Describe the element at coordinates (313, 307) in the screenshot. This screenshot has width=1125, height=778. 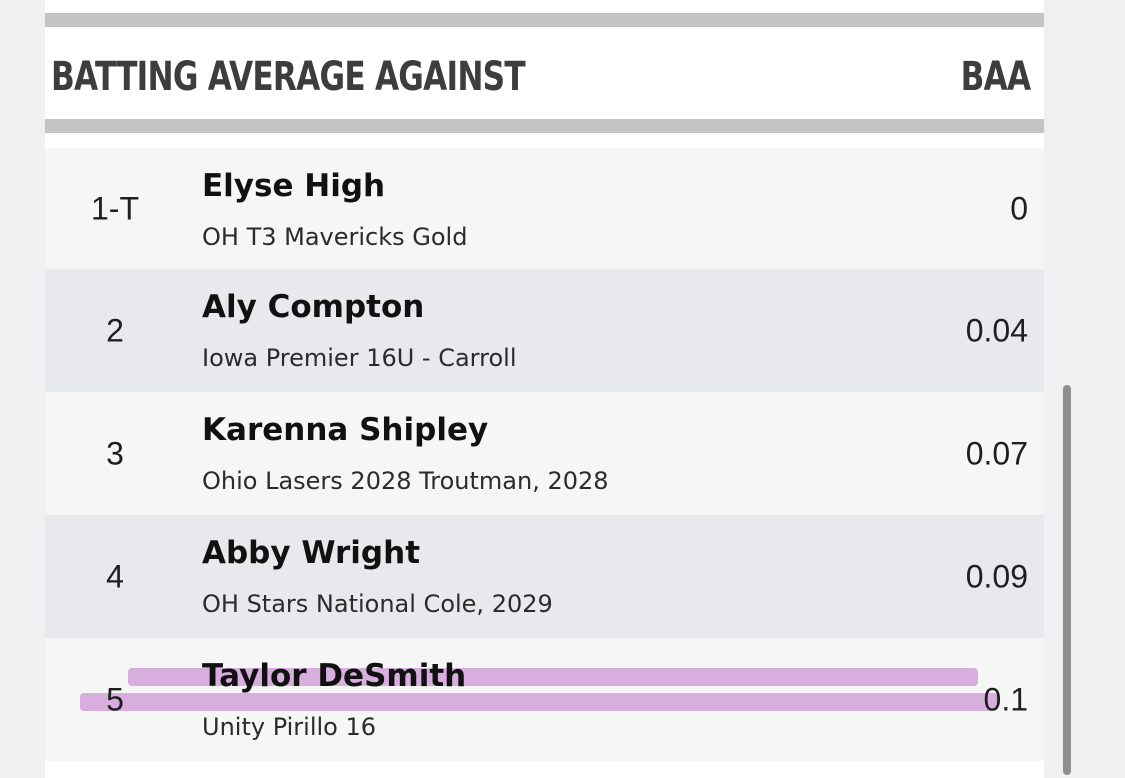
I see `player-name: Aly Compton` at that location.